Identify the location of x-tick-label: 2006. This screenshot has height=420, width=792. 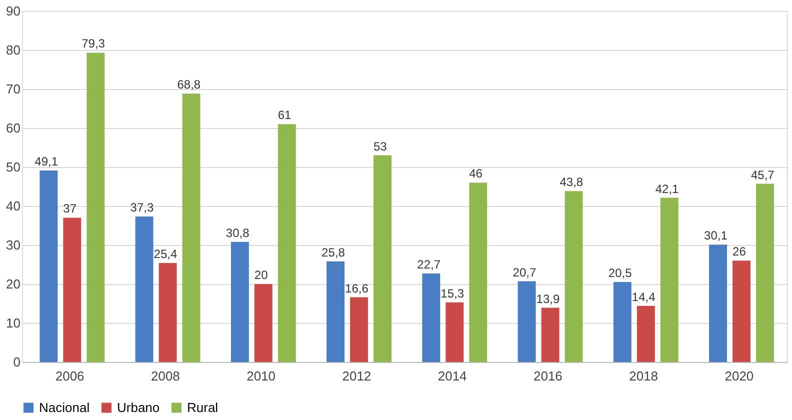
(69, 376).